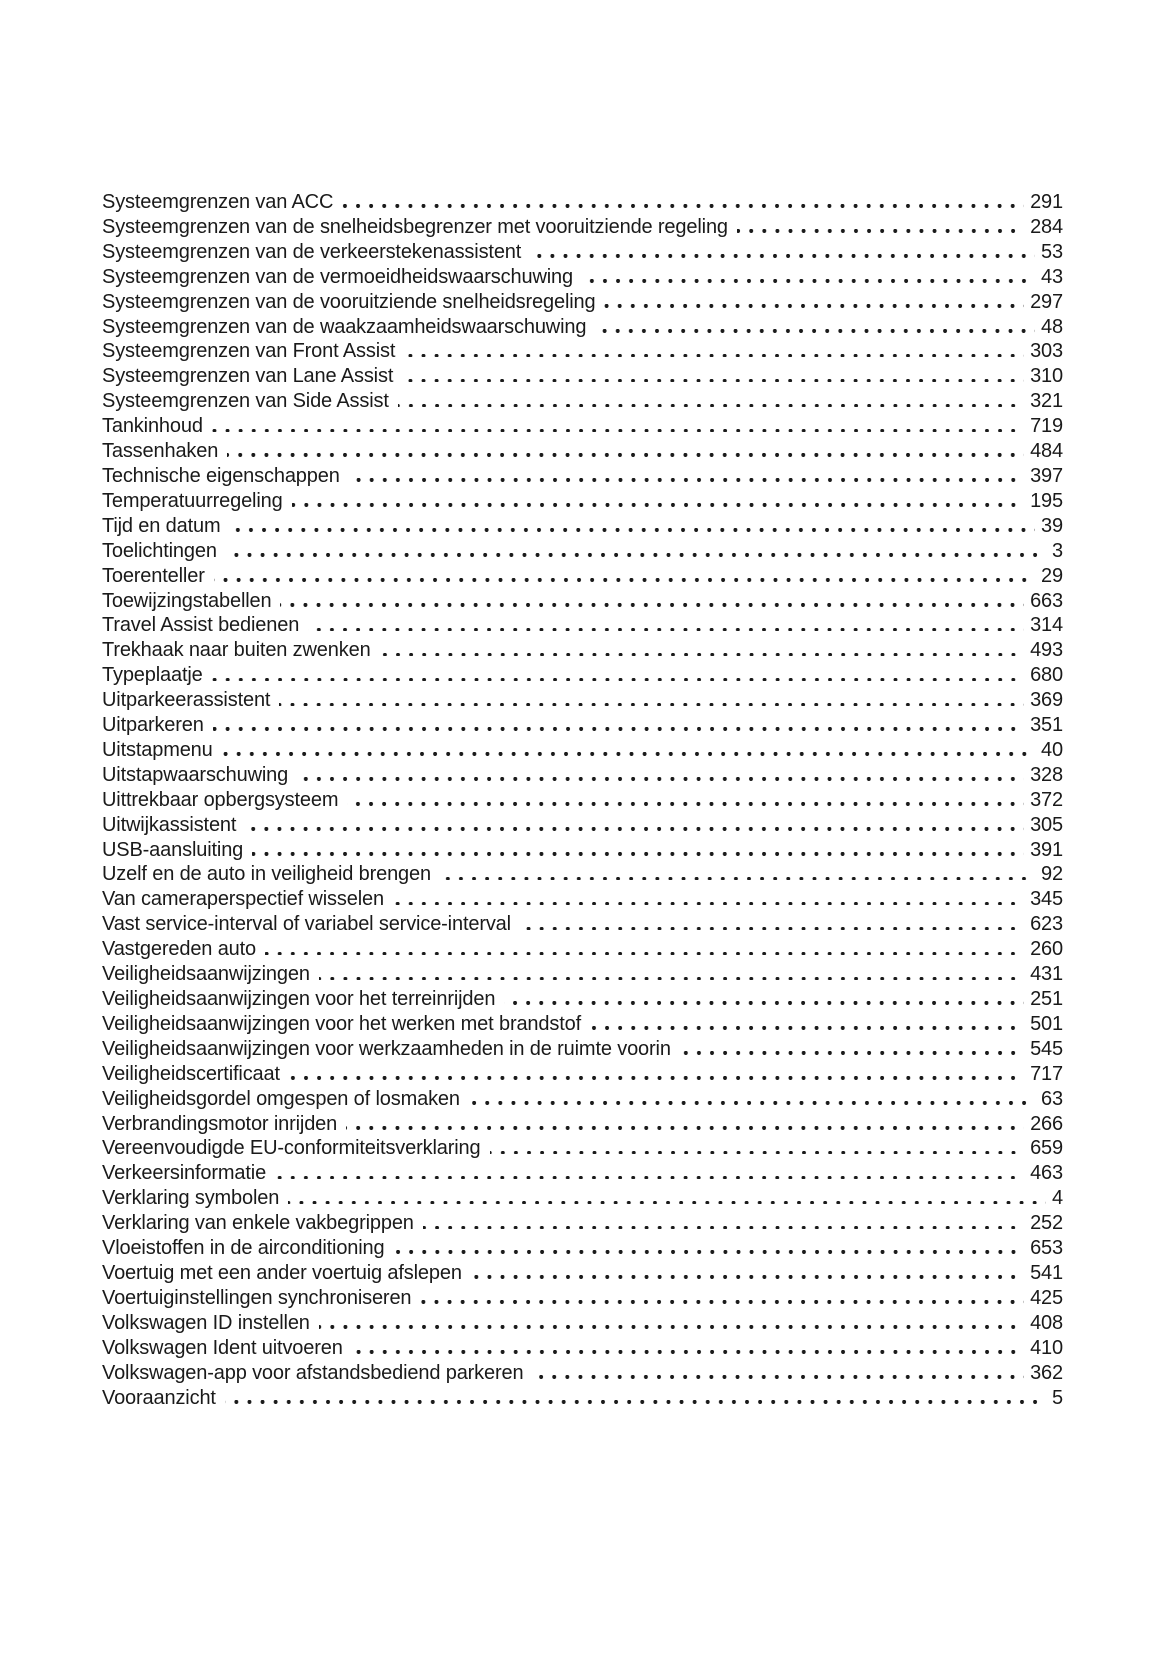 Image resolution: width=1165 pixels, height=1653 pixels. I want to click on index-entry-page-number: 541, so click(1046, 1272).